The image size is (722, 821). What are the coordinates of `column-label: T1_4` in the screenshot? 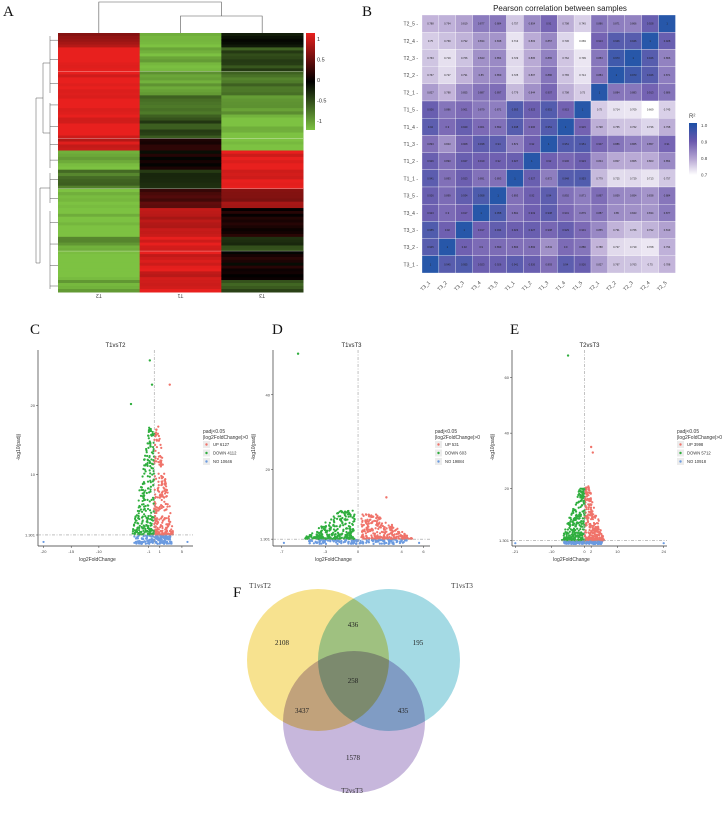 It's located at (561, 286).